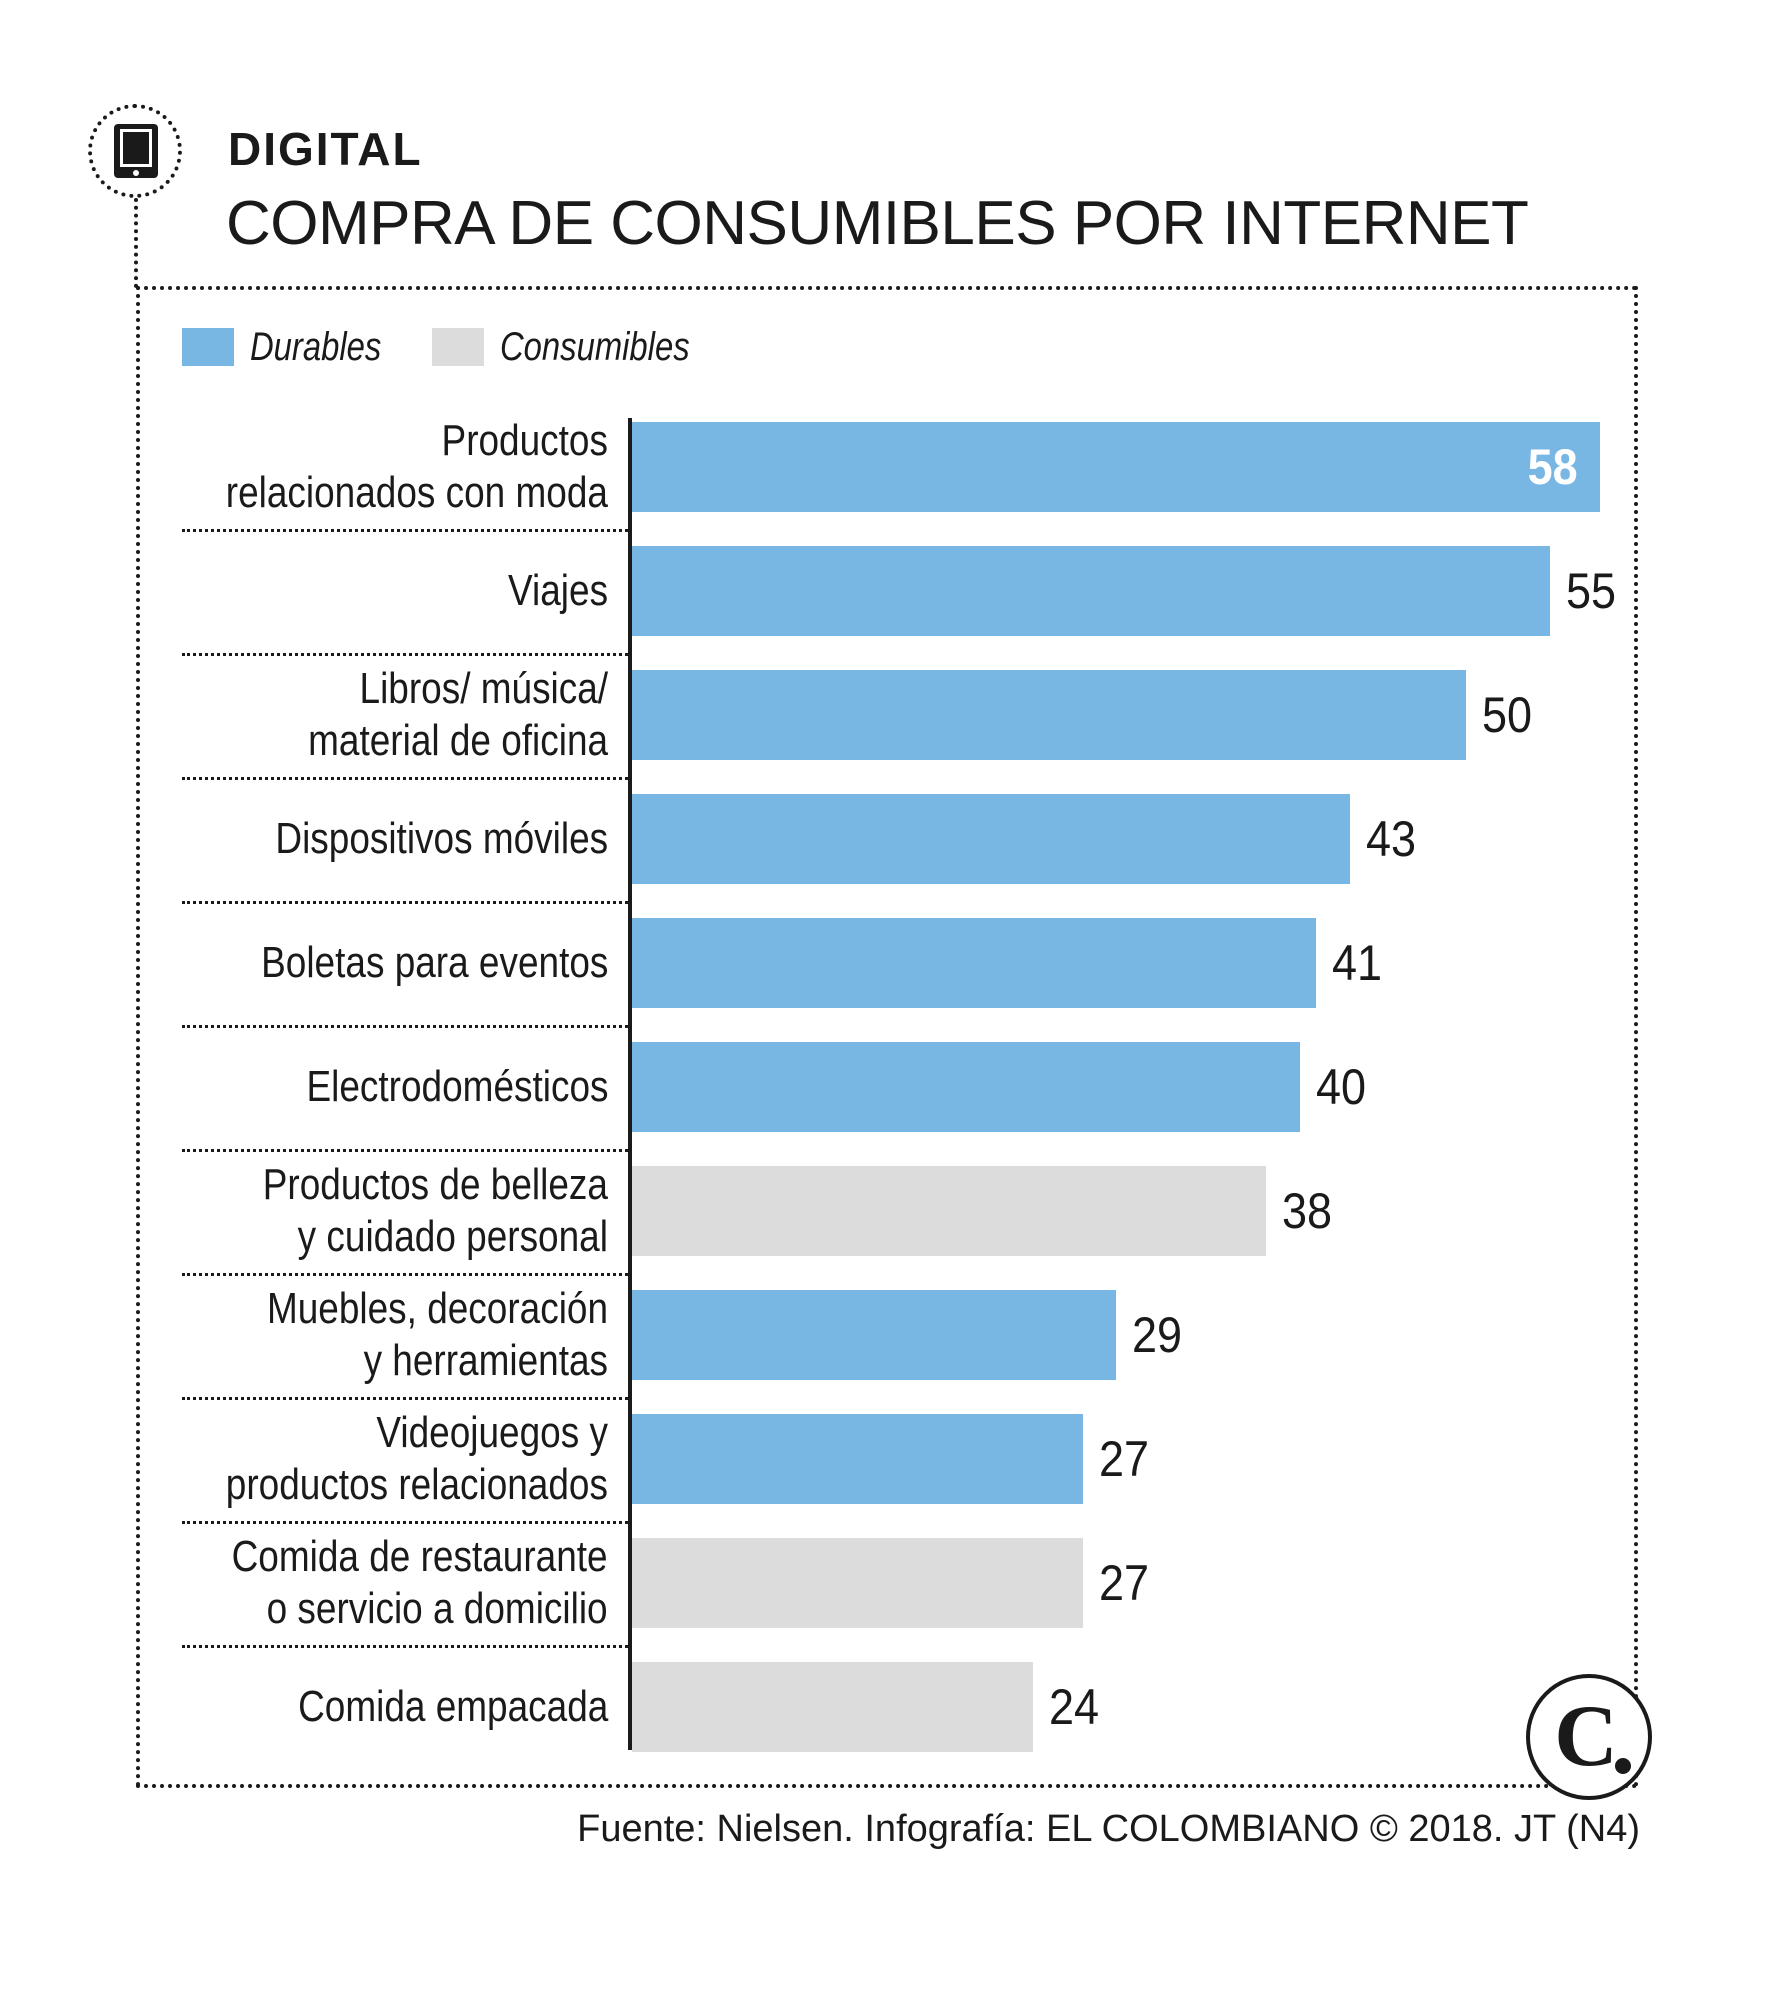 The image size is (1776, 2000). I want to click on category-label-line: Libros/ música/, so click(483, 688).